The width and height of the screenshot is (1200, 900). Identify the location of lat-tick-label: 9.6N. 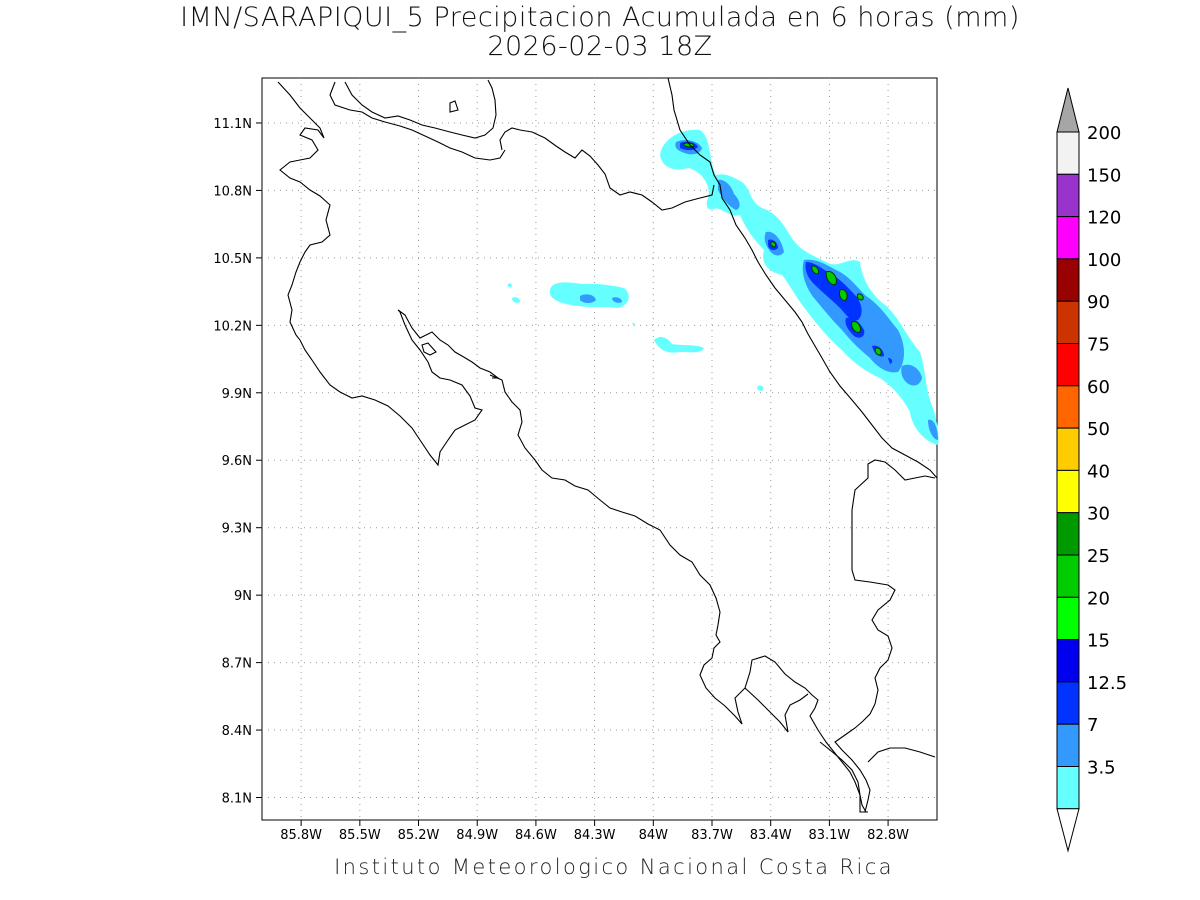
(237, 461).